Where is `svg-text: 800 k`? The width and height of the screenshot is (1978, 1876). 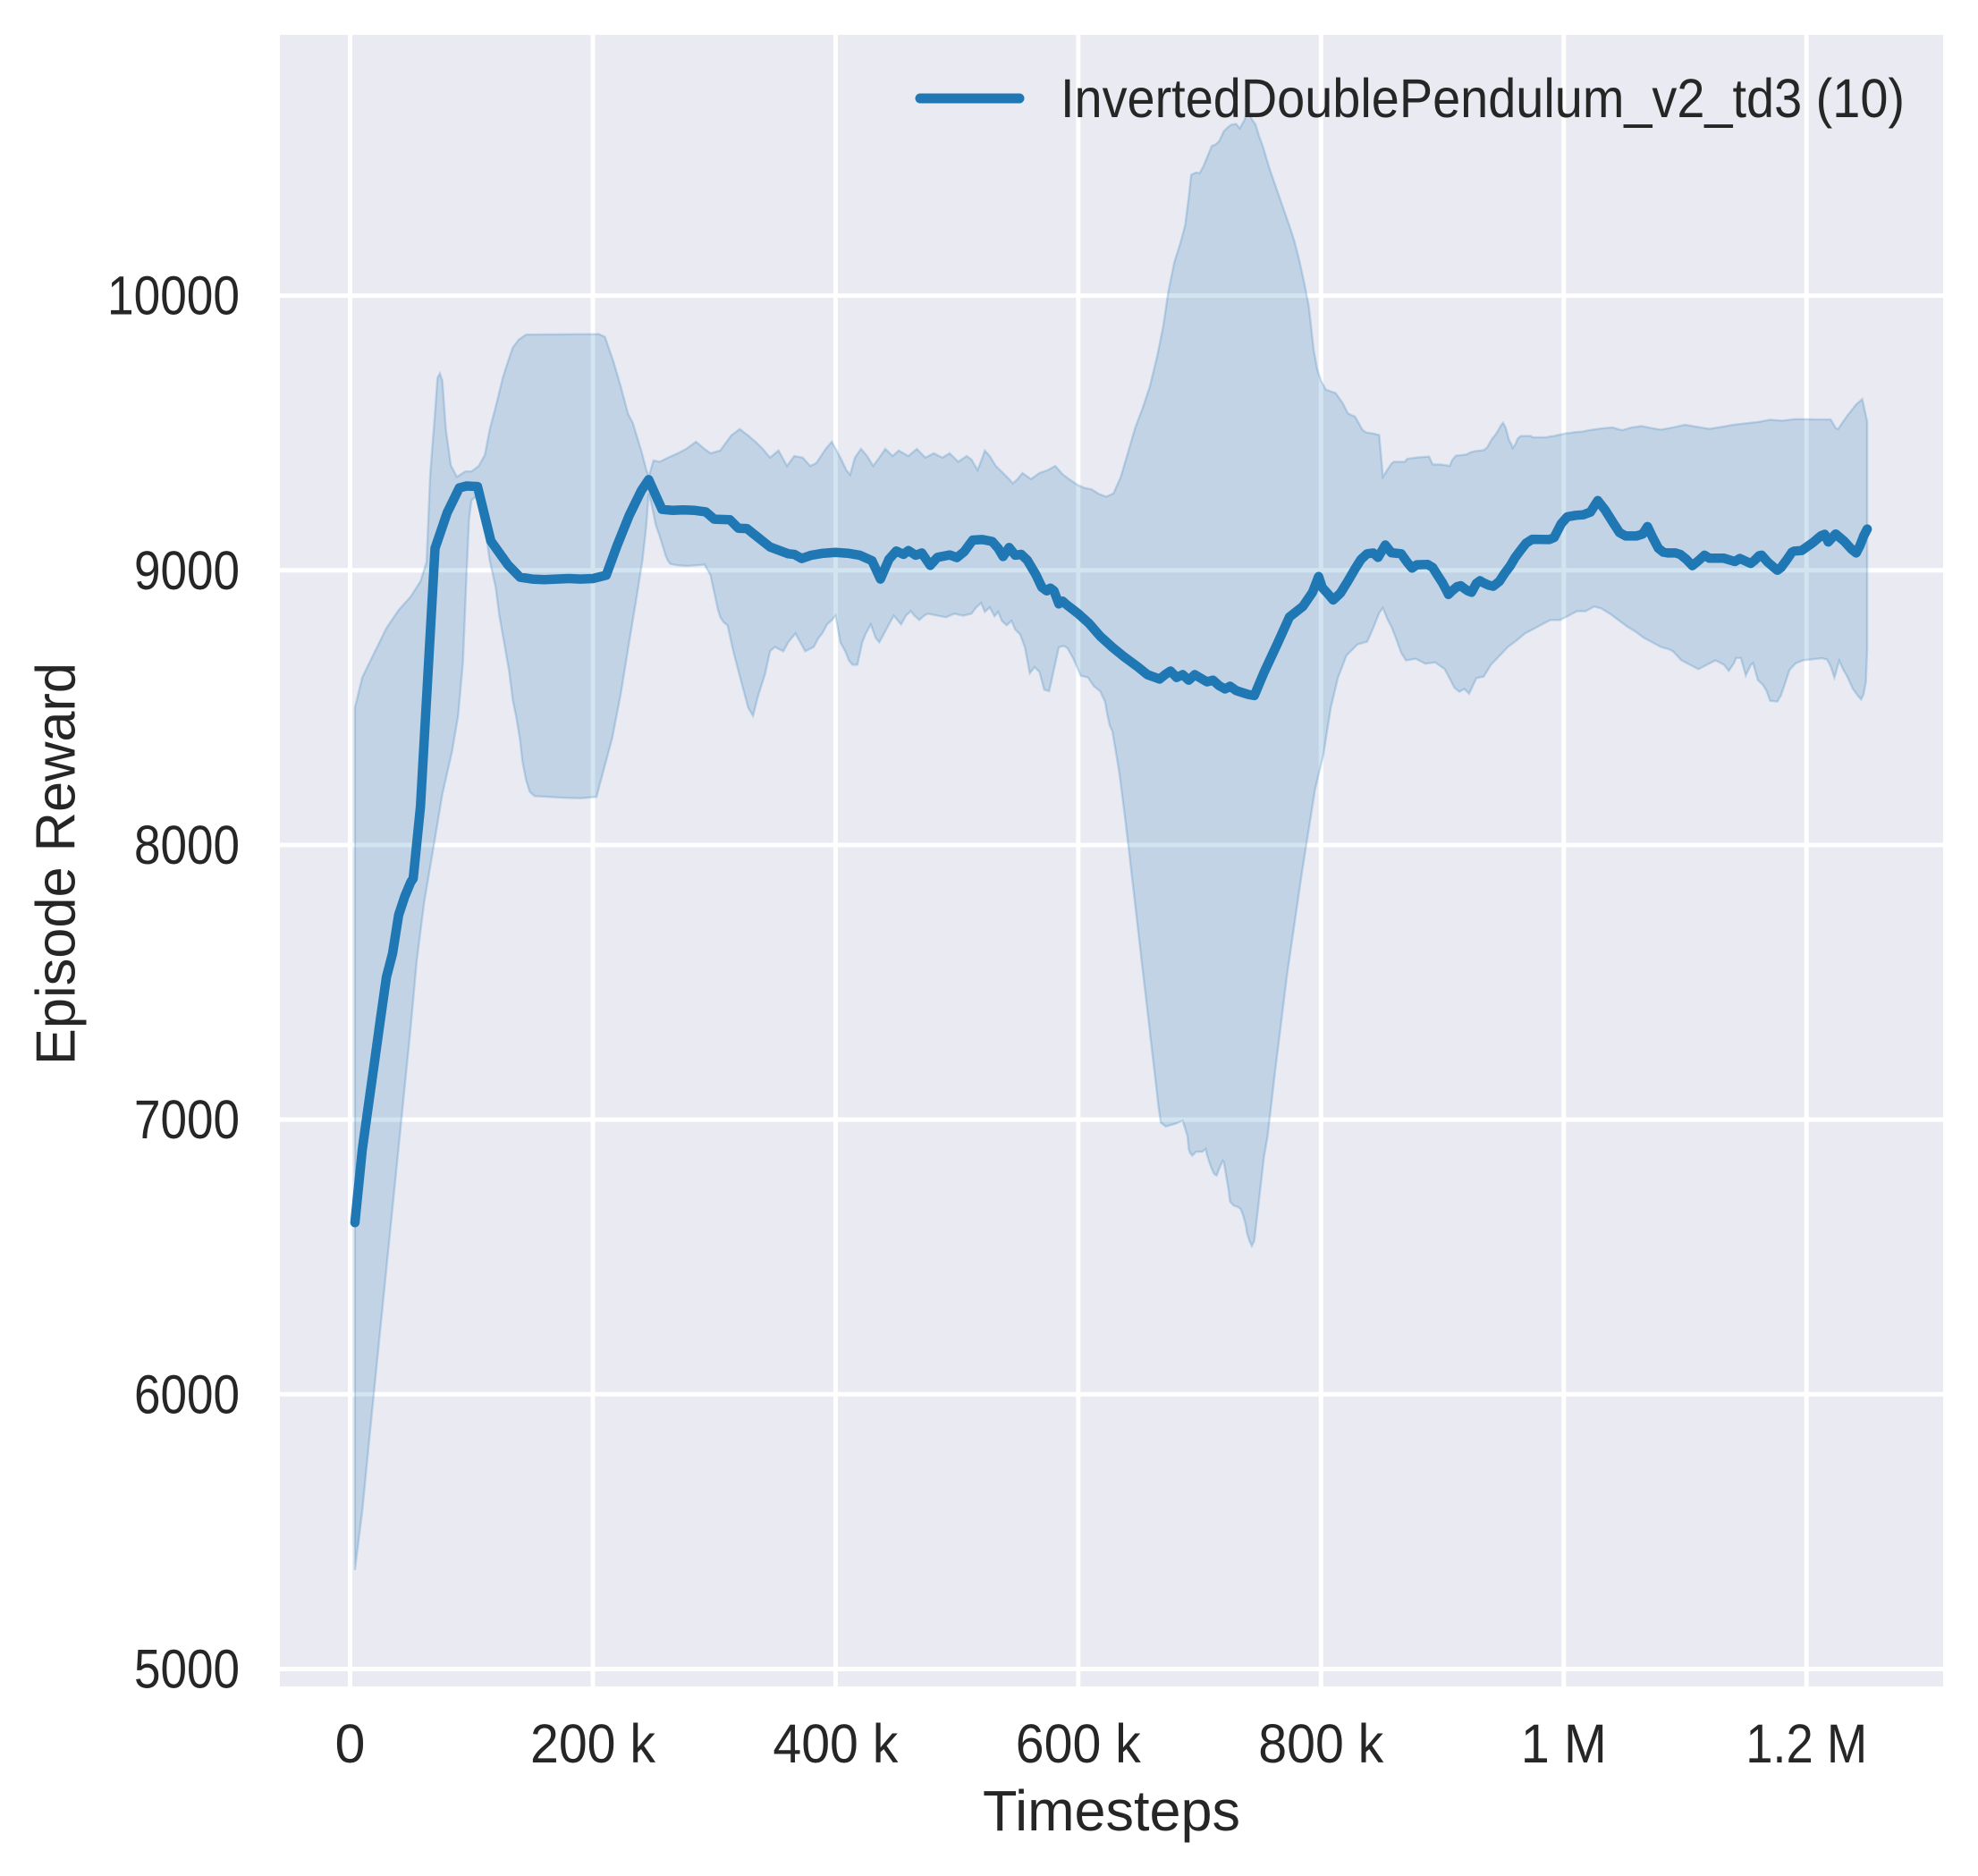
svg-text: 800 k is located at coordinates (1320, 1743).